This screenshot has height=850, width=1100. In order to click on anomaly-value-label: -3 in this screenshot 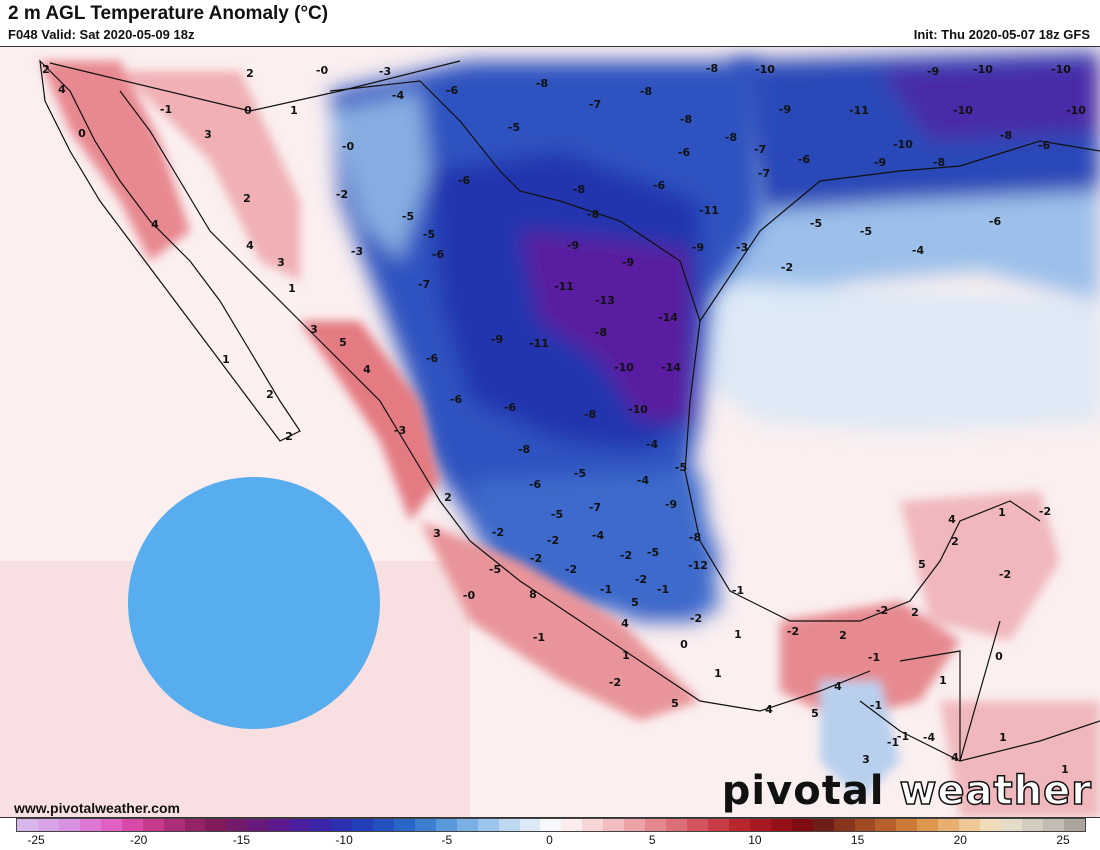, I will do `click(742, 247)`.